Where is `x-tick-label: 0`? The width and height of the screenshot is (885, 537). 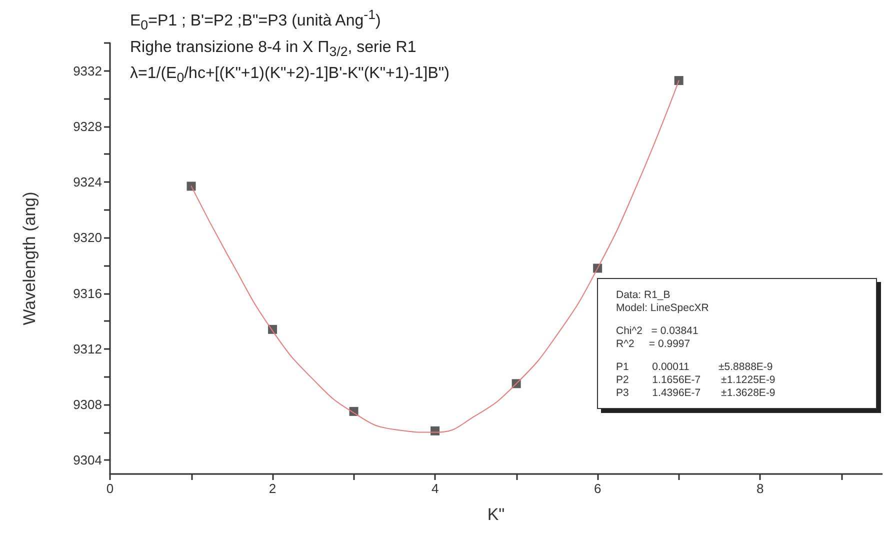
x-tick-label: 0 is located at coordinates (110, 488).